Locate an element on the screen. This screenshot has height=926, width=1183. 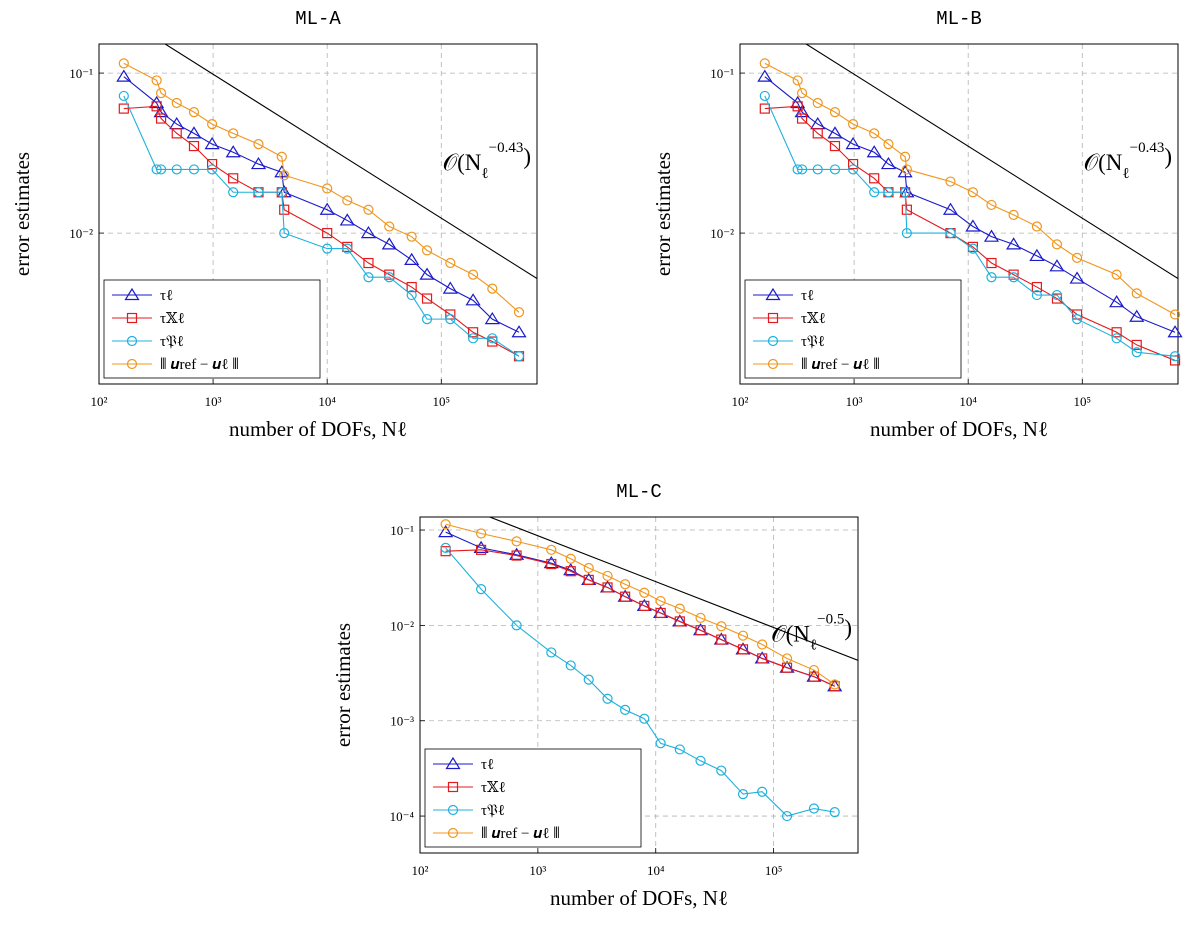
annotation: 𝒪(Nℓ−0.5) is located at coordinates (811, 632).